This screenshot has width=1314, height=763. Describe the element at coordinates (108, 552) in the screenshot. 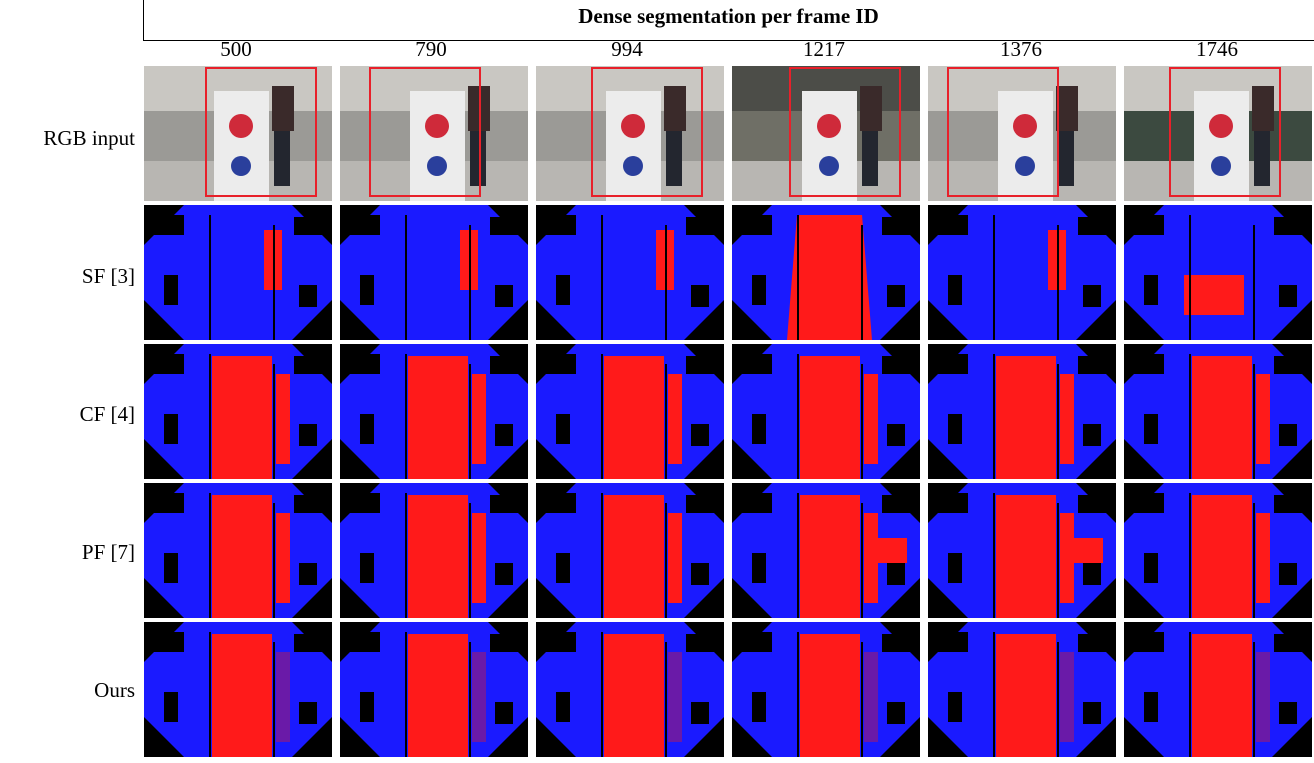

I see `row-label: PF [7]` at that location.